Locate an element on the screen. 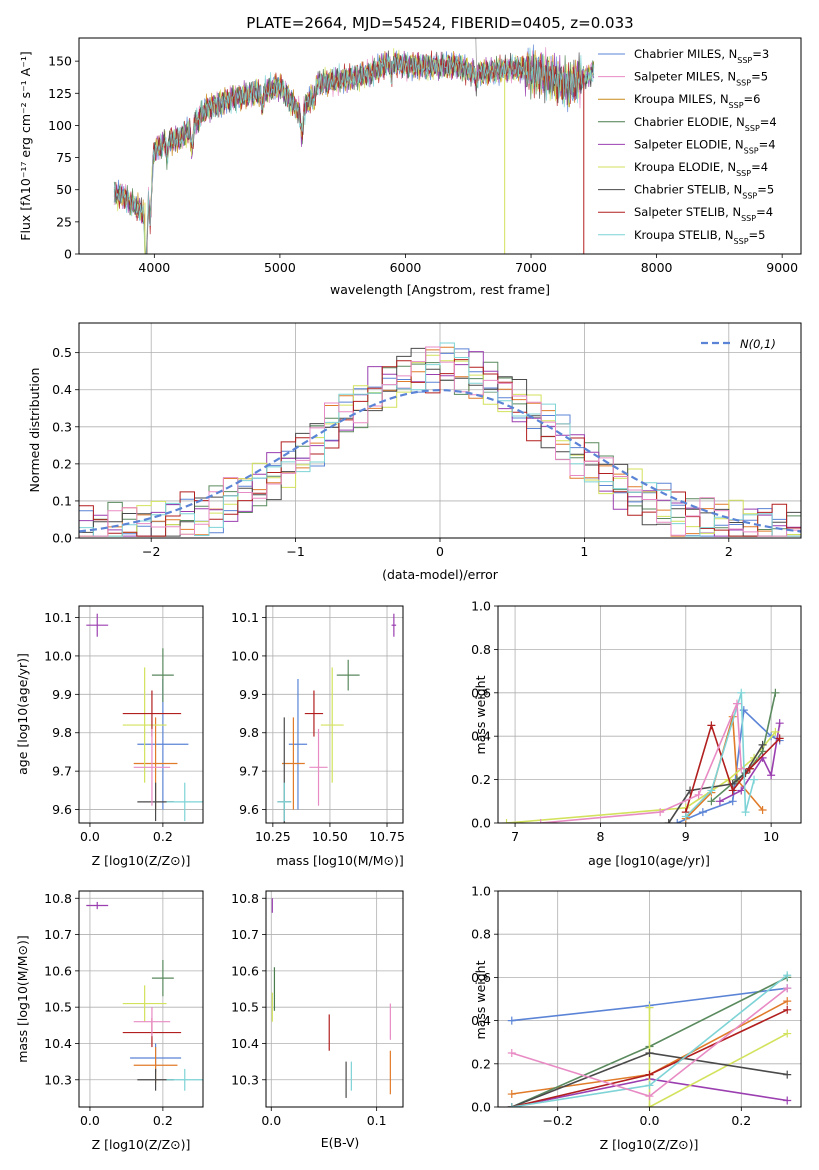 Image resolution: width=819 pixels, height=1170 pixels. residuals-ytick-label-5: 0.5 is located at coordinates (62, 352).